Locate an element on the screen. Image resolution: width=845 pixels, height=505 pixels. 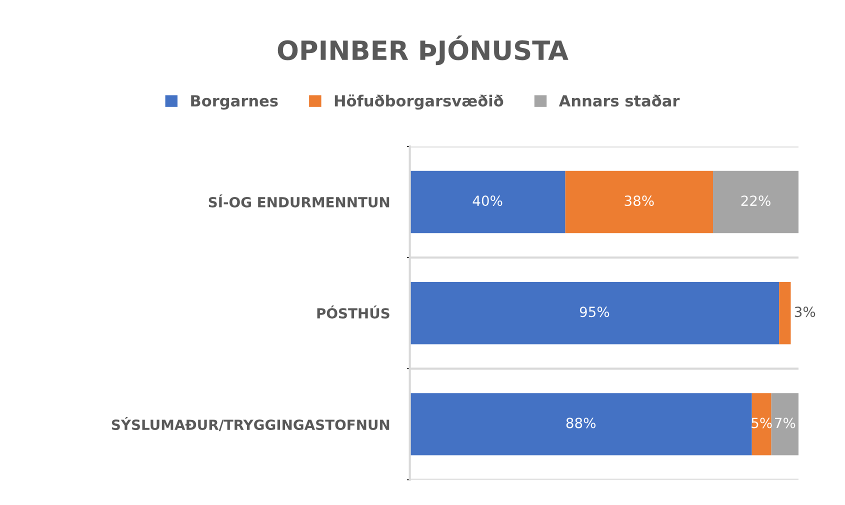
data-label: 3% is located at coordinates (805, 312).